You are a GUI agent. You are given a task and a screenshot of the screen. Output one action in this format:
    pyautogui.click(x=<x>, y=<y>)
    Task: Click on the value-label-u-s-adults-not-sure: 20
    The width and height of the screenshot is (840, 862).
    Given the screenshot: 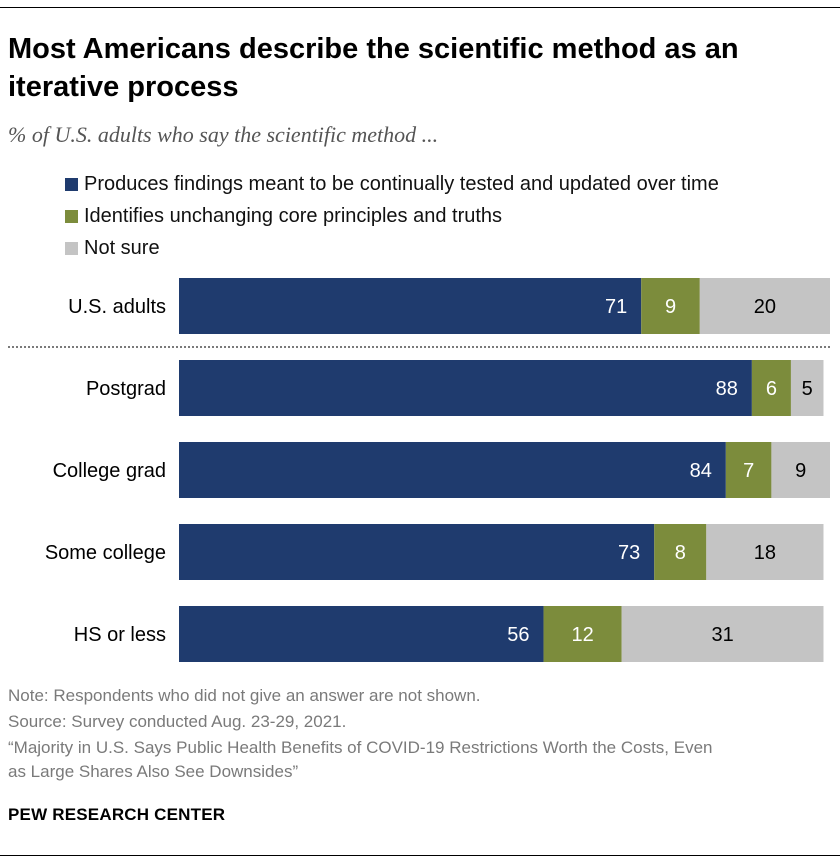 What is the action you would take?
    pyautogui.click(x=765, y=307)
    